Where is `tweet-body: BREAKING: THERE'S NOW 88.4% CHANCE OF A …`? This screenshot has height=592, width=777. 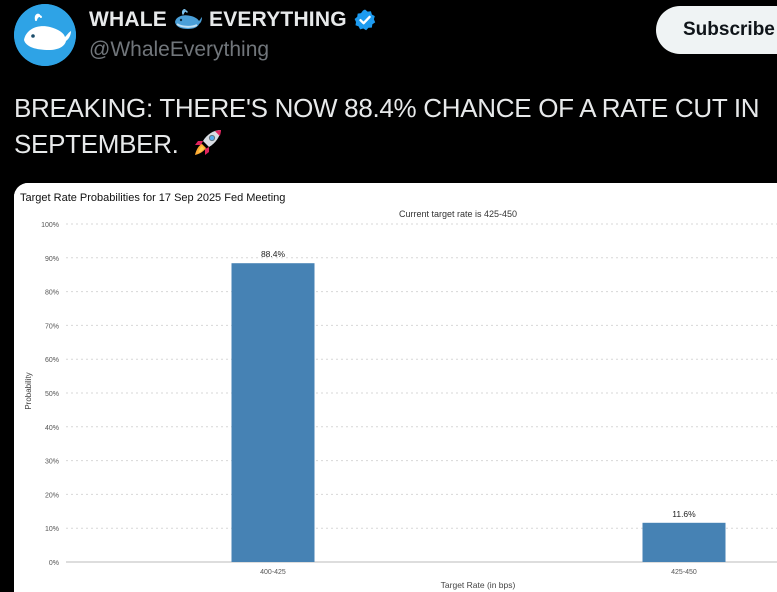 tweet-body: BREAKING: THERE'S NOW 88.4% CHANCE OF A … is located at coordinates (394, 126).